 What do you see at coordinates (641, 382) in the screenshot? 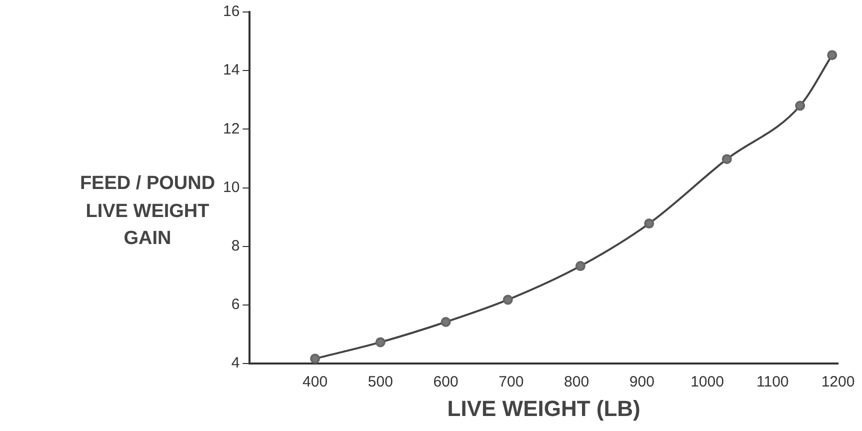
I see `x-tick-label: 900` at bounding box center [641, 382].